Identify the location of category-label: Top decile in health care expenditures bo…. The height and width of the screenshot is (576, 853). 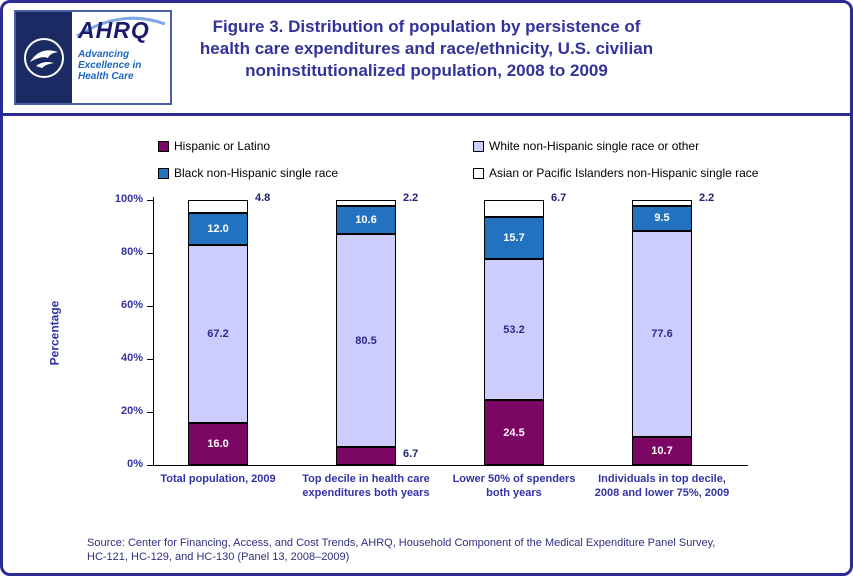
(366, 487).